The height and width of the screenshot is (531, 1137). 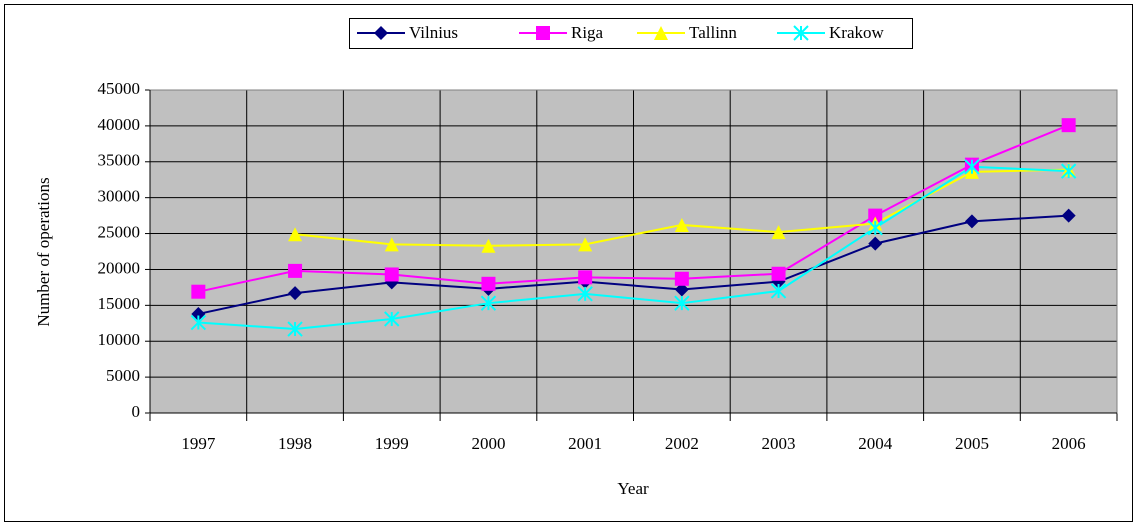 I want to click on y-tick-label: 5000, so click(x=123, y=375).